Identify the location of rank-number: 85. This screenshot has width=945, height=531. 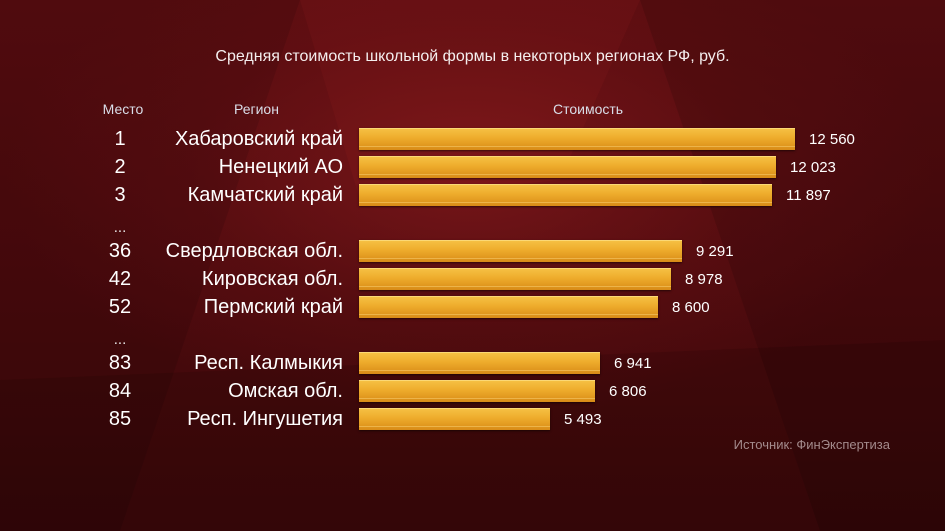
(120, 419).